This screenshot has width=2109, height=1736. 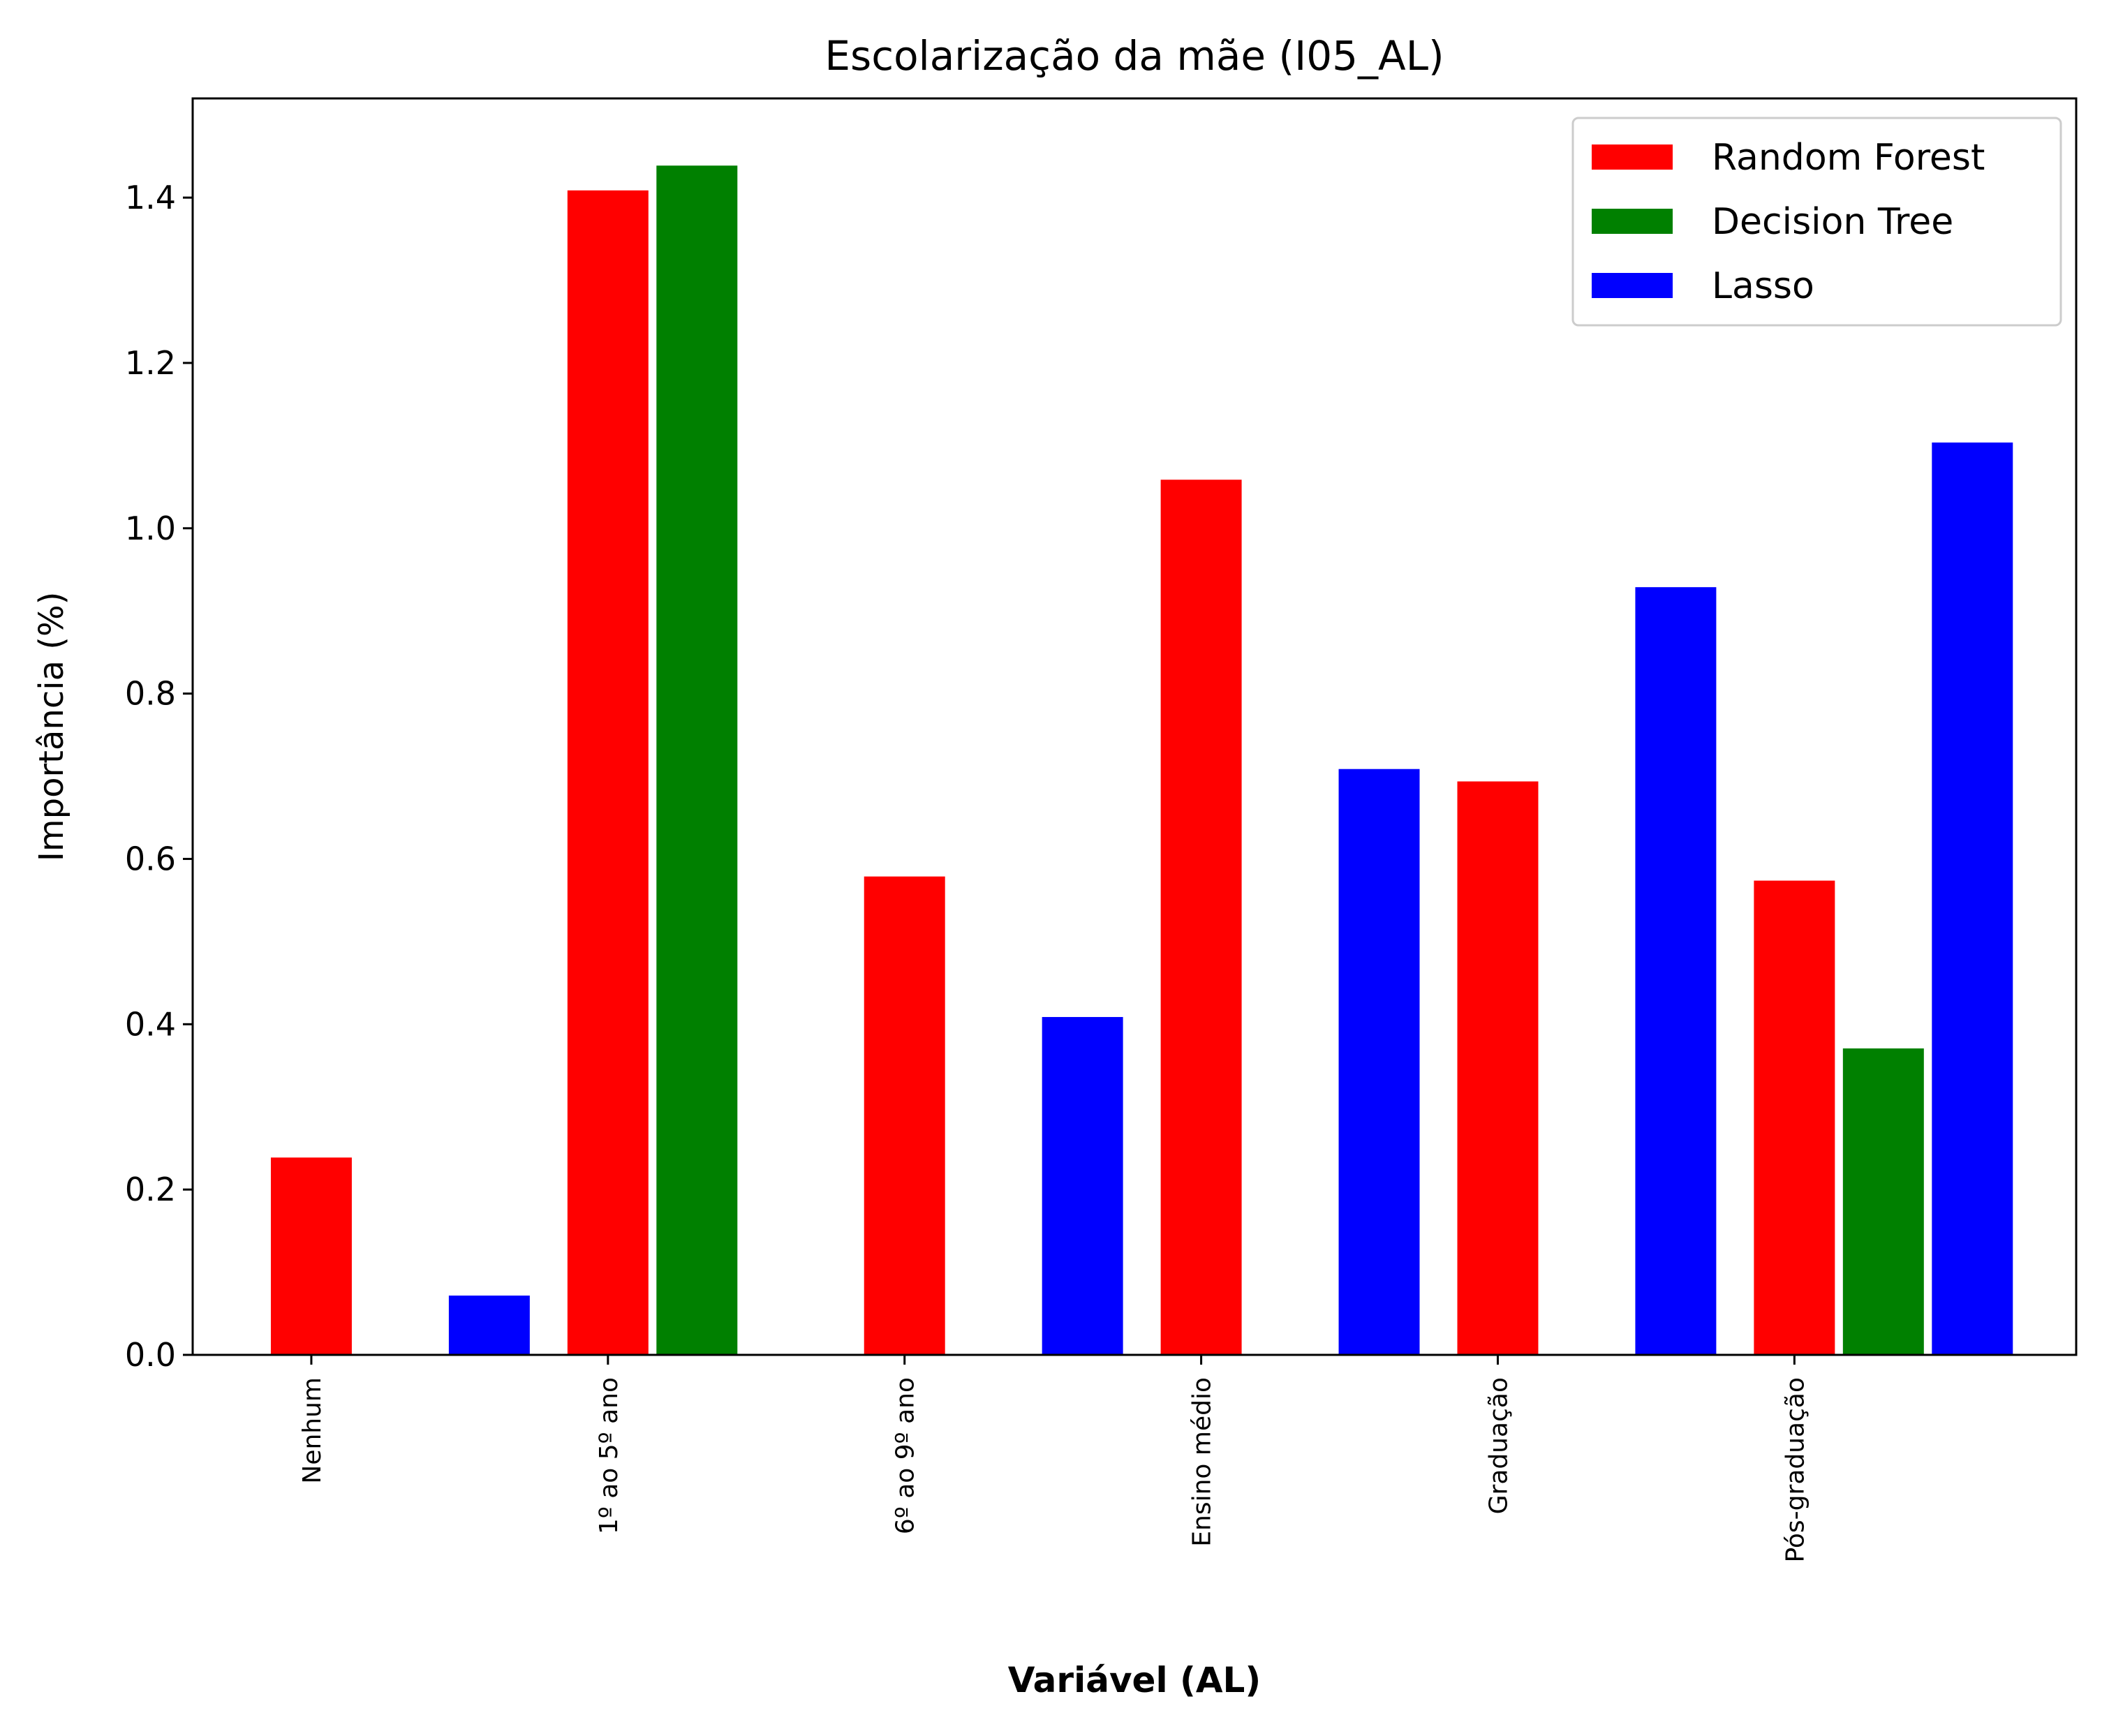 I want to click on x-tick-label-3: Ensino médio, so click(x=1202, y=1462).